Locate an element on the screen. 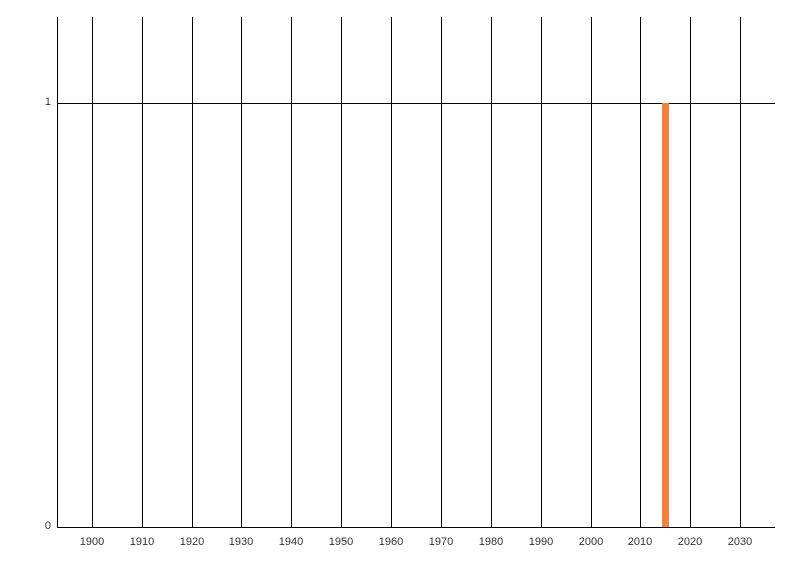  x-tick-label-1930: 1930 is located at coordinates (241, 542).